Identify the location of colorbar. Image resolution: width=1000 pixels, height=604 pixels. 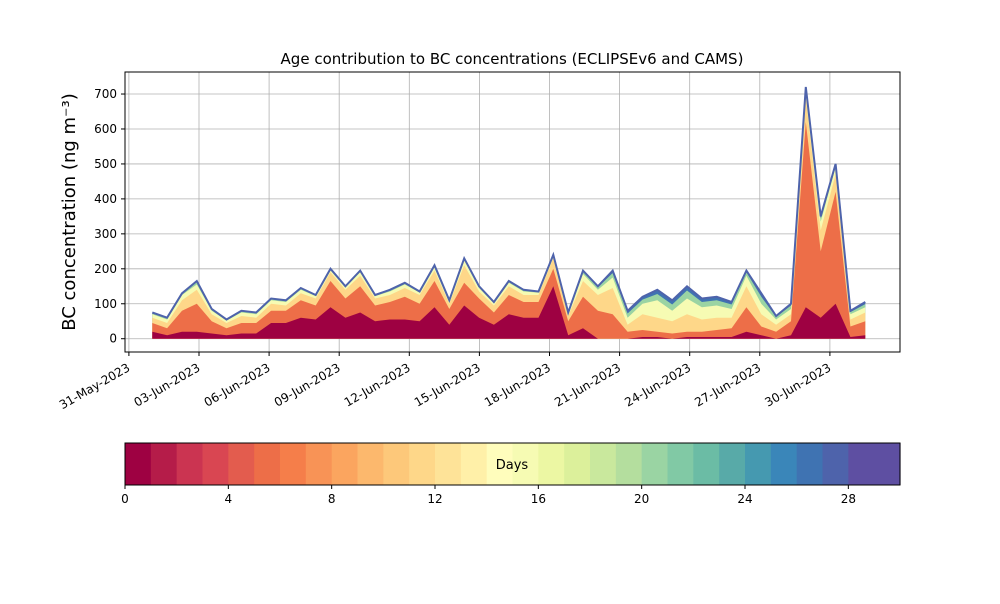
(513, 464).